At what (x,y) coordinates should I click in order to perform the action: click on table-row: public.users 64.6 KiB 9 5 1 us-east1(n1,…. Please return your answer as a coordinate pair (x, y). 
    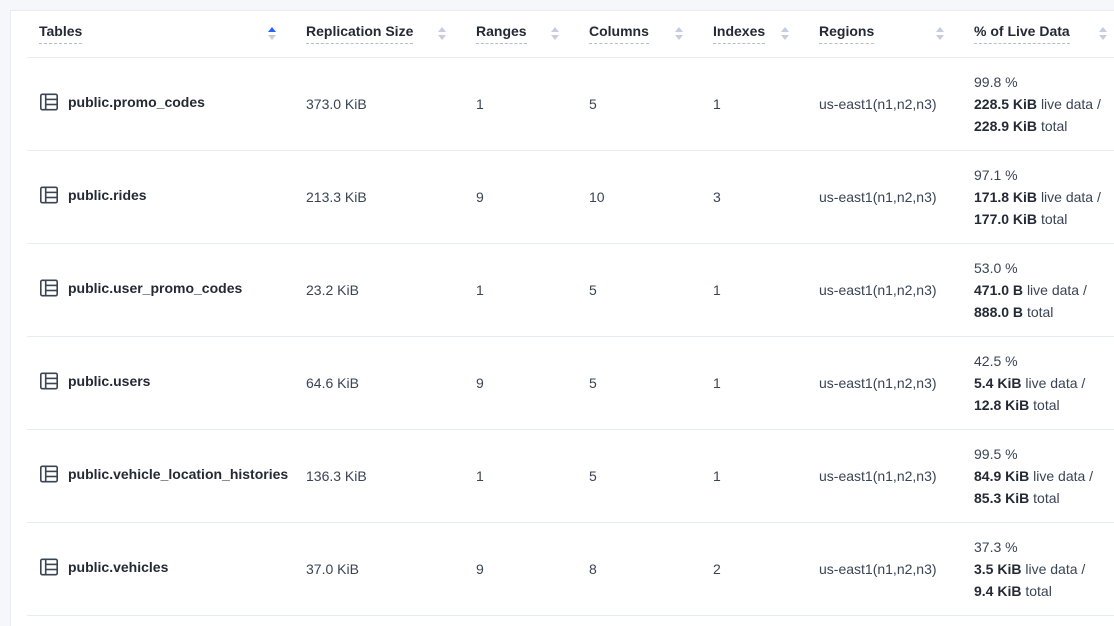
    Looking at the image, I should click on (570, 383).